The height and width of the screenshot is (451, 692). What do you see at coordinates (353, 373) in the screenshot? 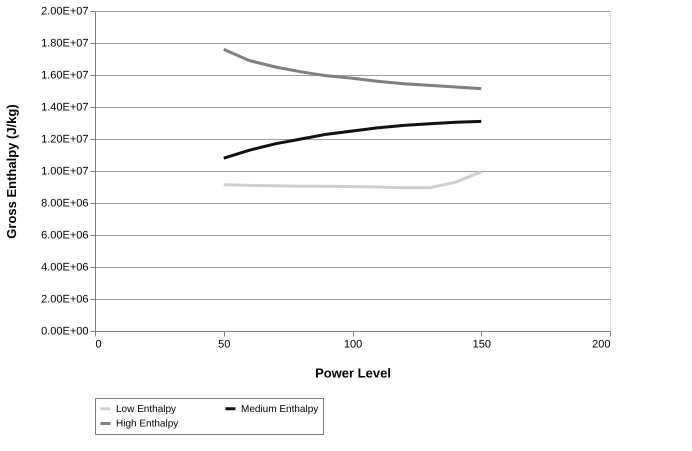
I see `x-axis-title: Power Level` at bounding box center [353, 373].